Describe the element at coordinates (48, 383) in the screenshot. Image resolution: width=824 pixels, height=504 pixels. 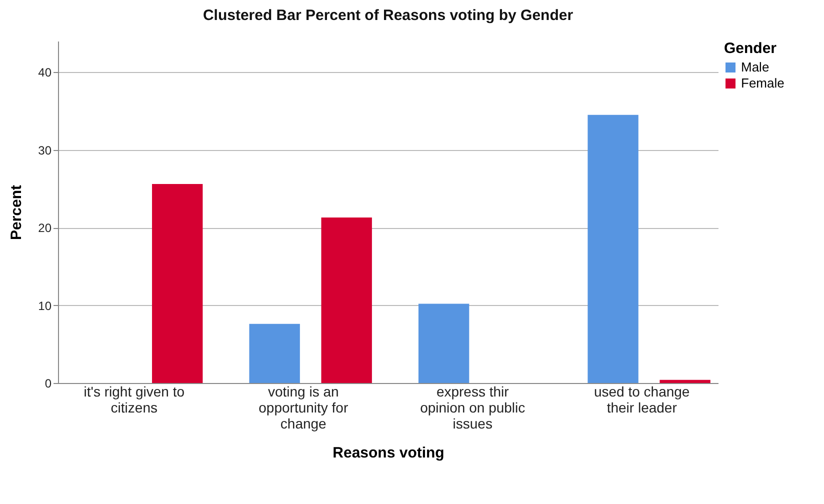
I see `y-tick-label: 0` at that location.